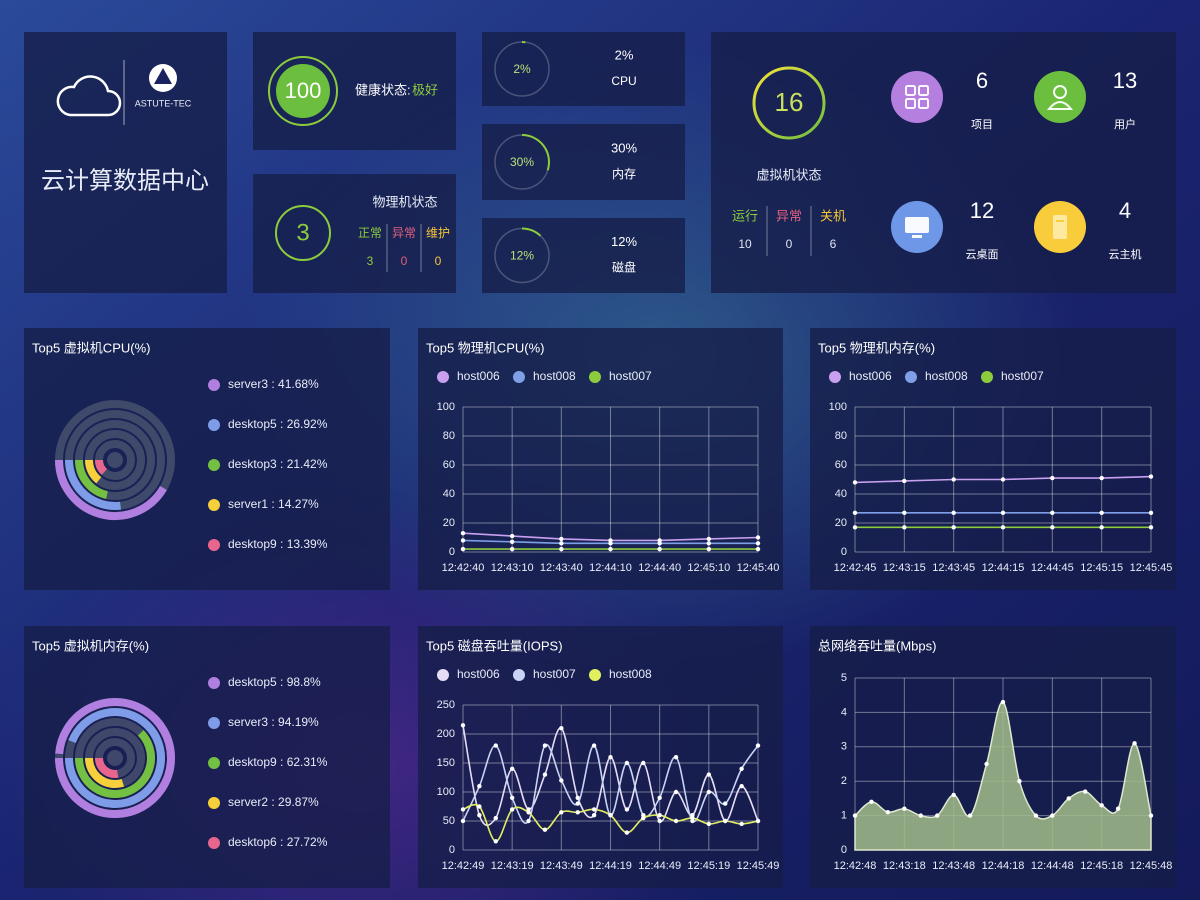 This screenshot has width=1200, height=900. I want to click on physical-value: 3, so click(302, 232).